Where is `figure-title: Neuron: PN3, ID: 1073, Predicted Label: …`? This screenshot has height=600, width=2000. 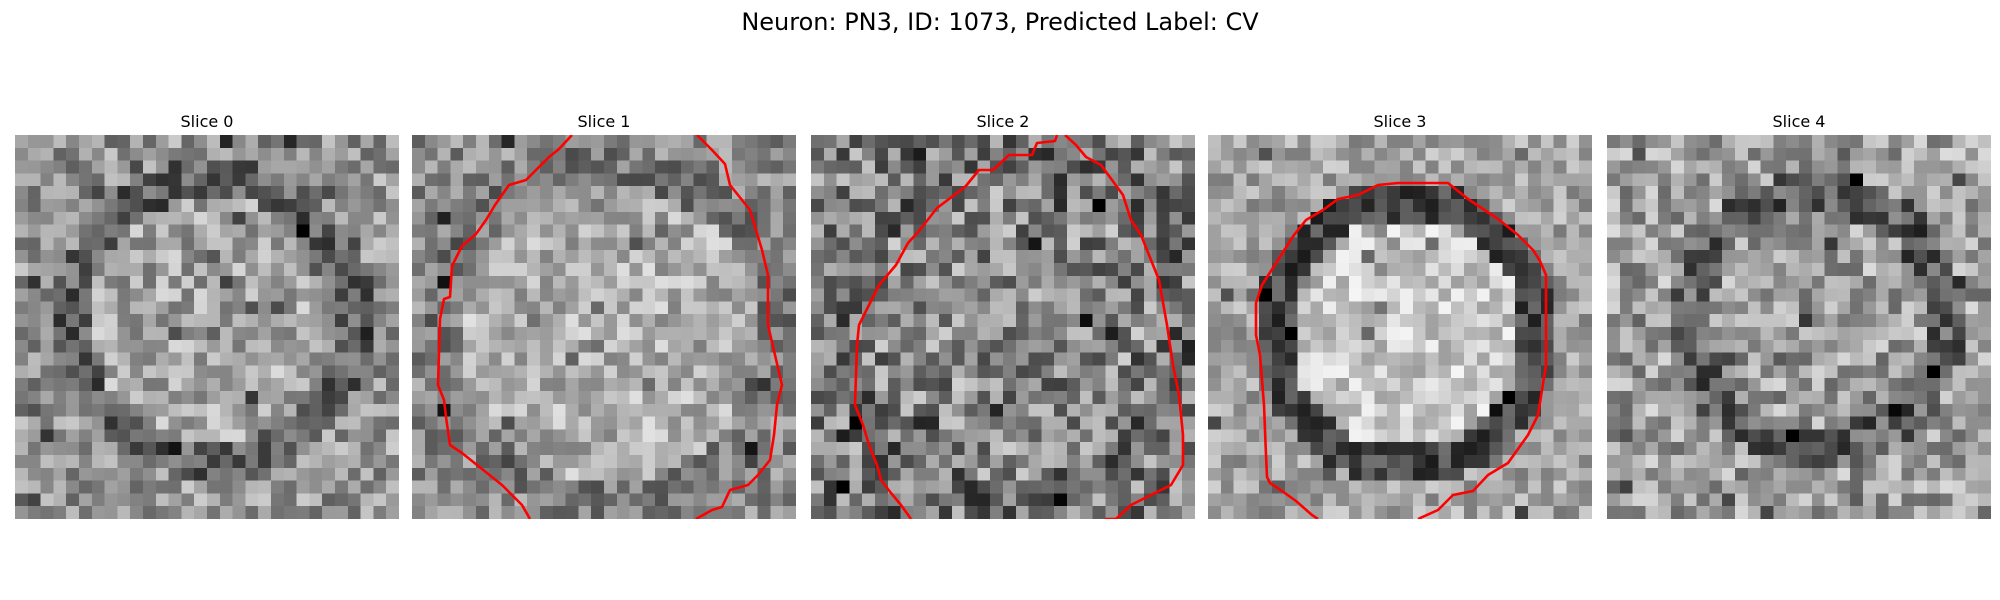 figure-title: Neuron: PN3, ID: 1073, Predicted Label: … is located at coordinates (1000, 22).